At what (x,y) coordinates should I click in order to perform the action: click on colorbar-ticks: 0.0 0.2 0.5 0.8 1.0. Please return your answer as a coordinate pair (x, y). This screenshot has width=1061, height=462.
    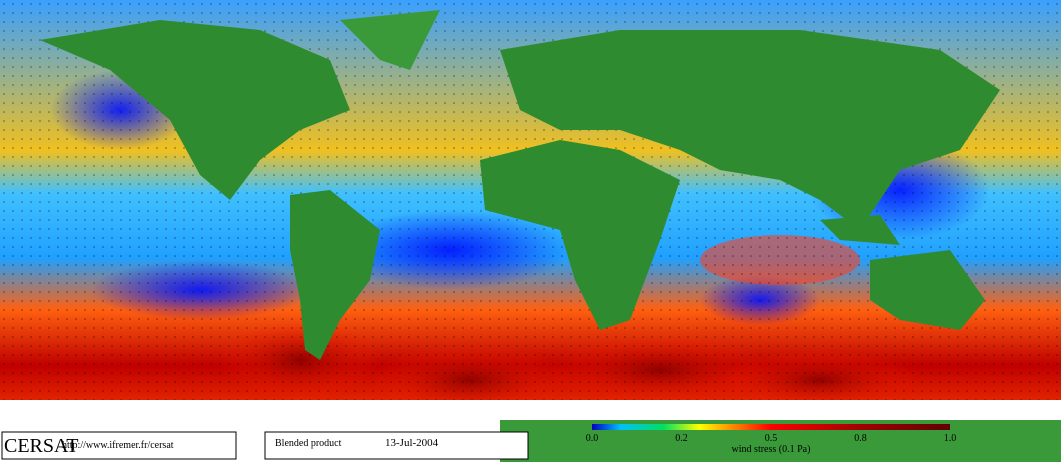
    Looking at the image, I should click on (771, 438).